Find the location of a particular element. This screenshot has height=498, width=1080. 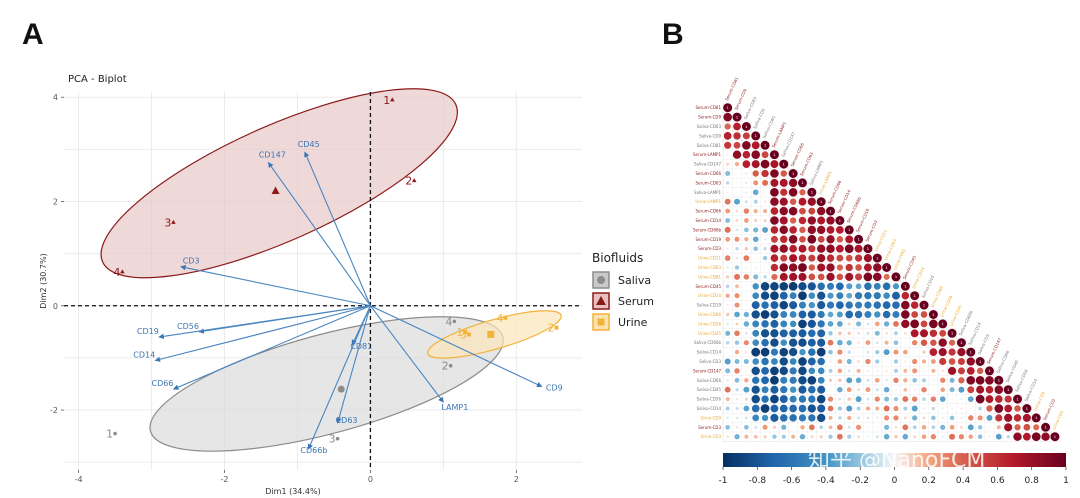

point-label-serum: 1 is located at coordinates (386, 100).